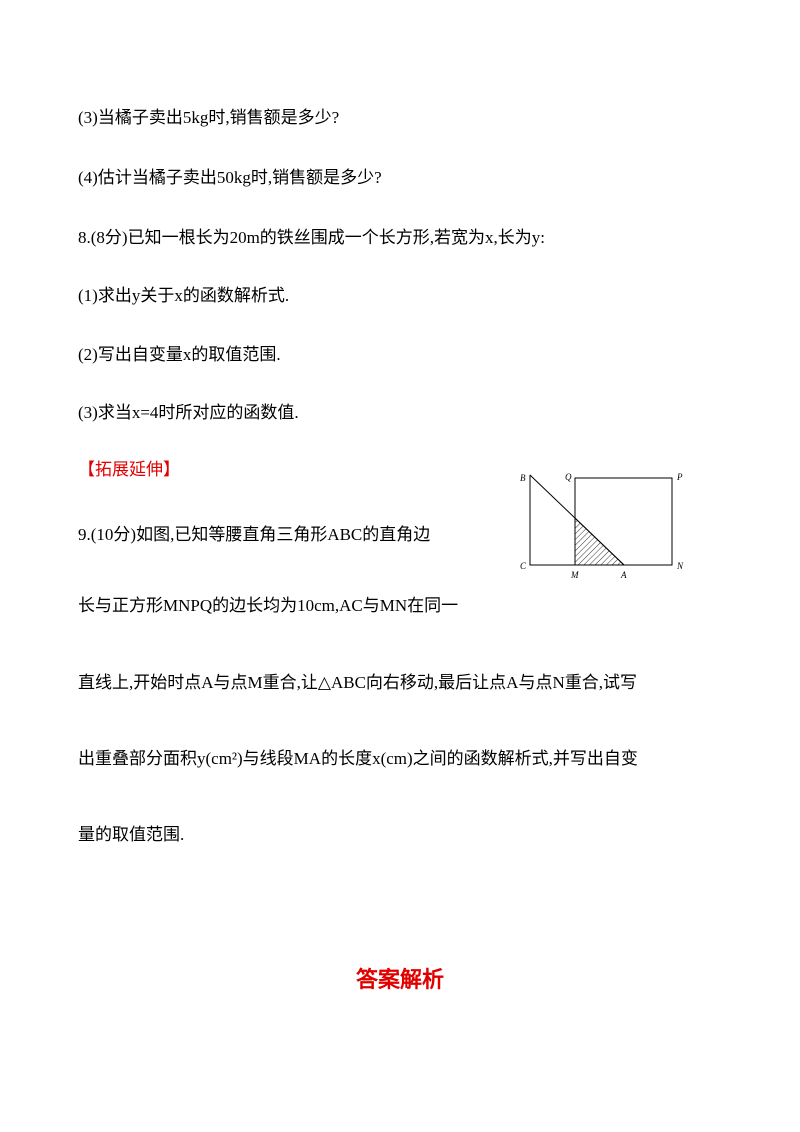 This screenshot has height=1132, width=800. Describe the element at coordinates (523, 478) in the screenshot. I see `point-label: B` at that location.